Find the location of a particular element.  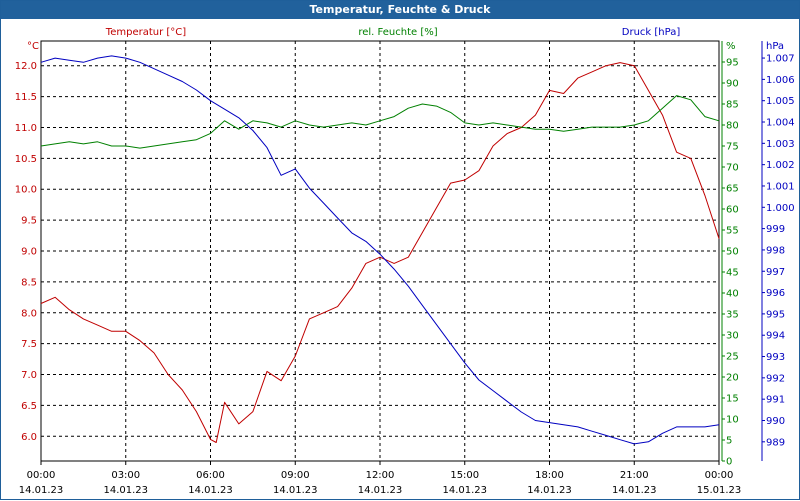

pressure-tick-label: 1.001 is located at coordinates (780, 186).